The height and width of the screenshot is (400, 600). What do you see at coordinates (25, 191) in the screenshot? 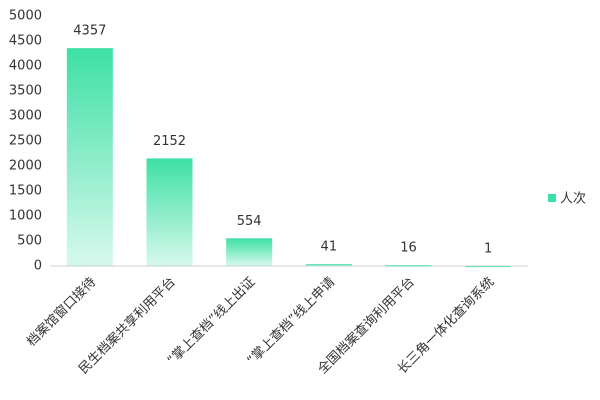
I see `y-tick-label: 1500` at bounding box center [25, 191].